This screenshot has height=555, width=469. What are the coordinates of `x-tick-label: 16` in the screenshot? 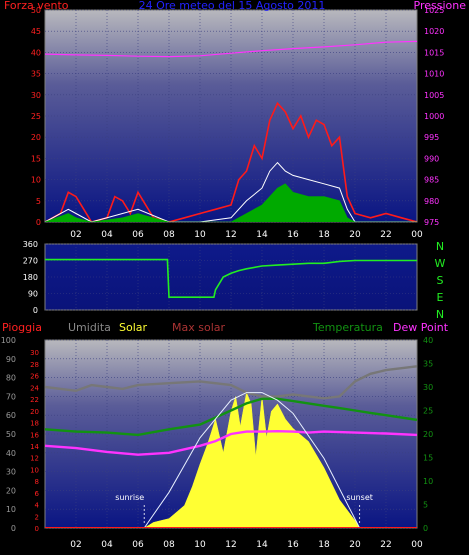 It's located at (293, 545).